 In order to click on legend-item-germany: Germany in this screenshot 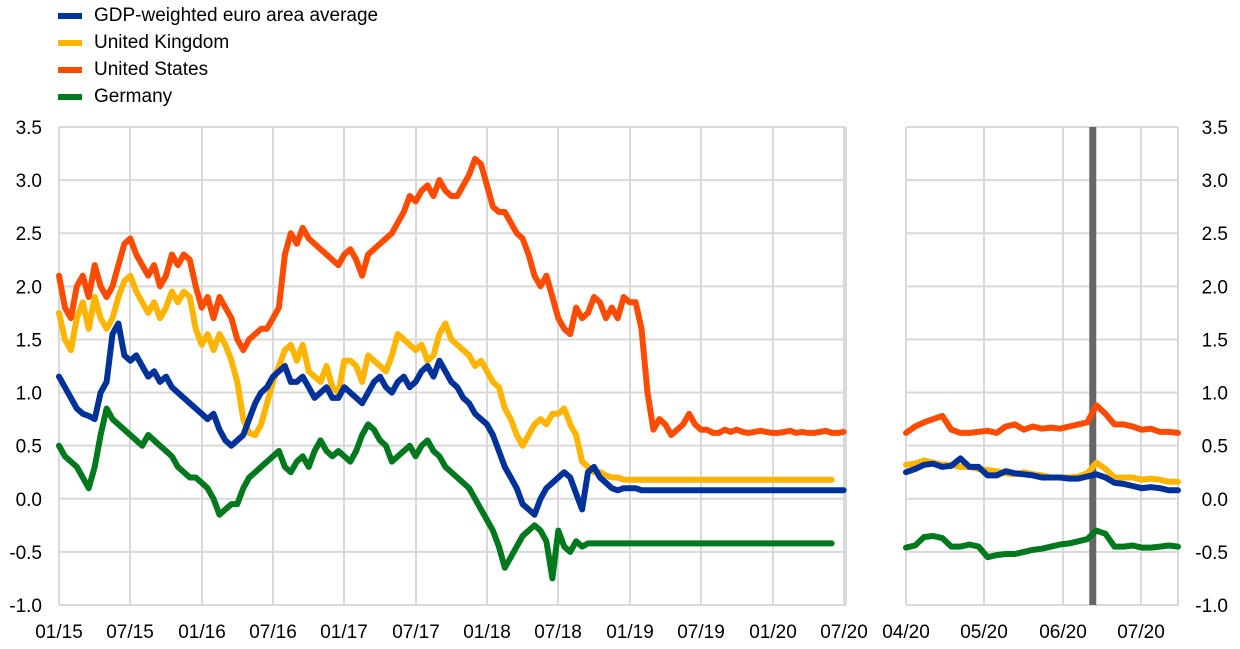, I will do `click(218, 96)`.